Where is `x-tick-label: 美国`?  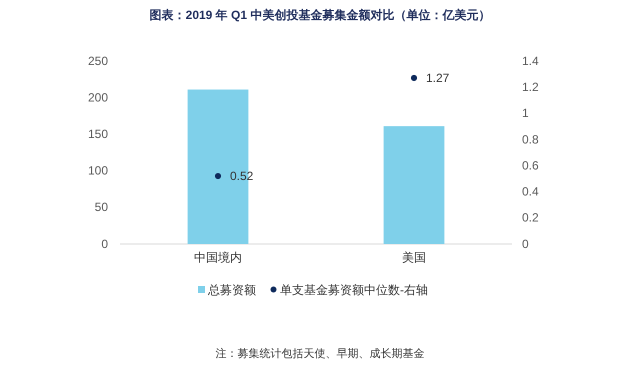
x-tick-label: 美国 is located at coordinates (414, 257).